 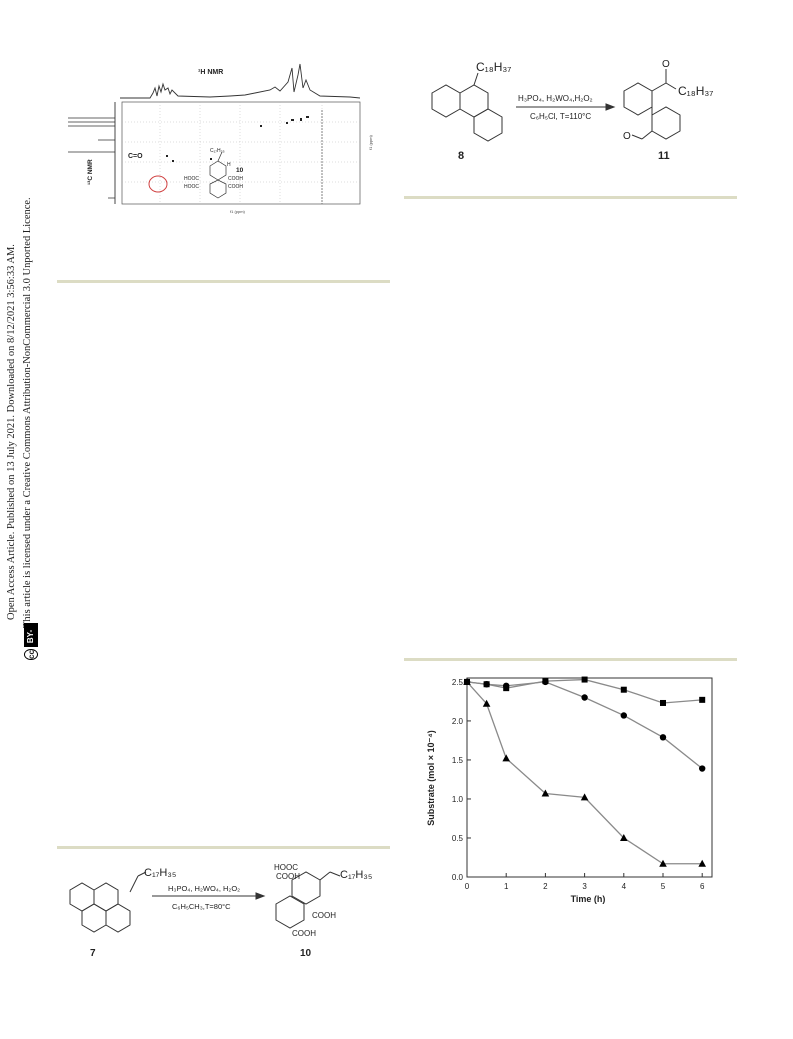 I want to click on inset-cooh-1: COOH, so click(x=235, y=179).